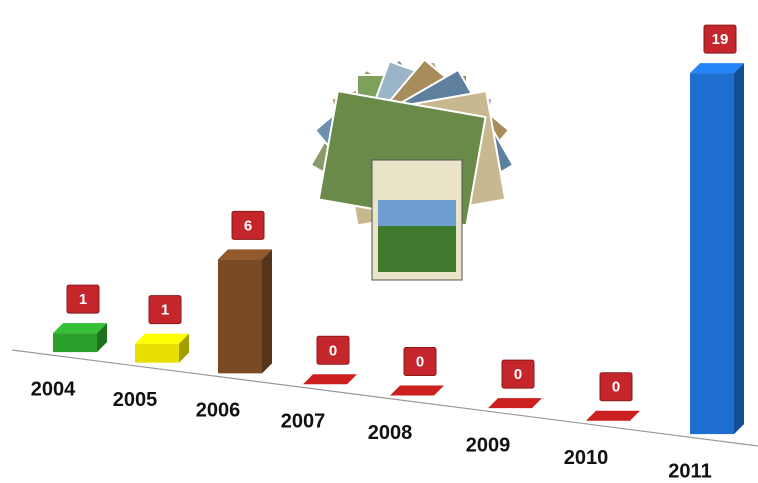 This screenshot has width=758, height=483. I want to click on x-tick-label: 2007, so click(303, 422).